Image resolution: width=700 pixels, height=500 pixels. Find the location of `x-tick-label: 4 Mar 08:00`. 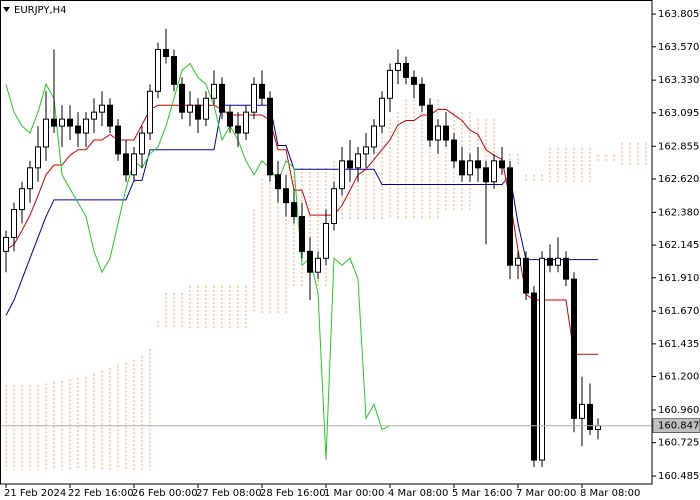

x-tick-label: 4 Mar 08:00 is located at coordinates (418, 493).